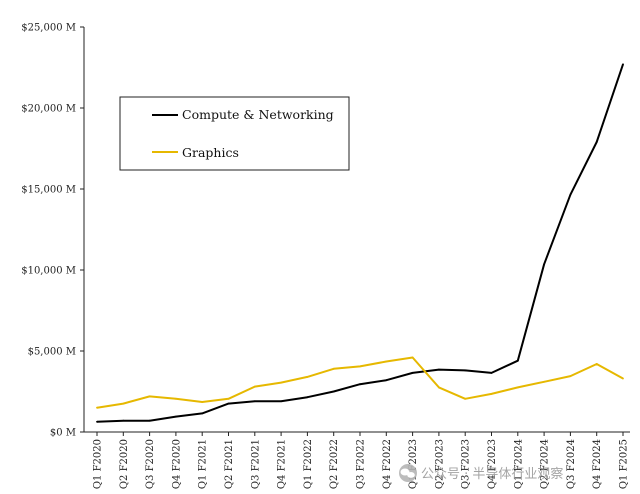 This screenshot has height=494, width=640. I want to click on x-tick-label: Q1 F2022, so click(308, 464).